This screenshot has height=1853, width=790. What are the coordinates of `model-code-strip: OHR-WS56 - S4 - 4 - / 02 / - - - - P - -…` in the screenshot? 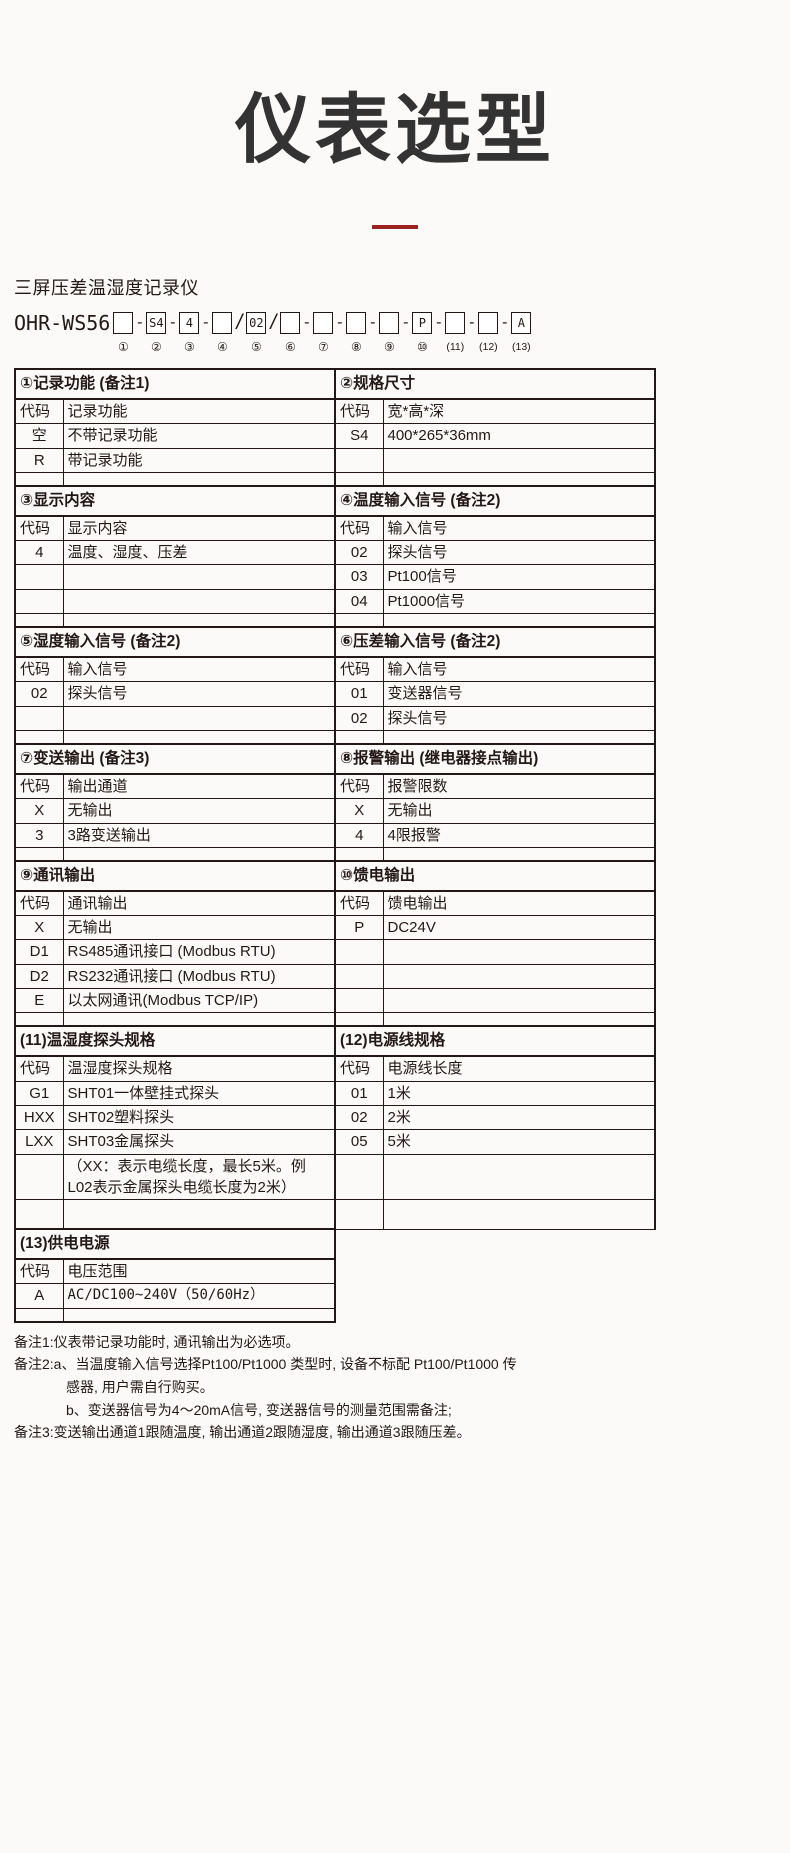 It's located at (402, 323).